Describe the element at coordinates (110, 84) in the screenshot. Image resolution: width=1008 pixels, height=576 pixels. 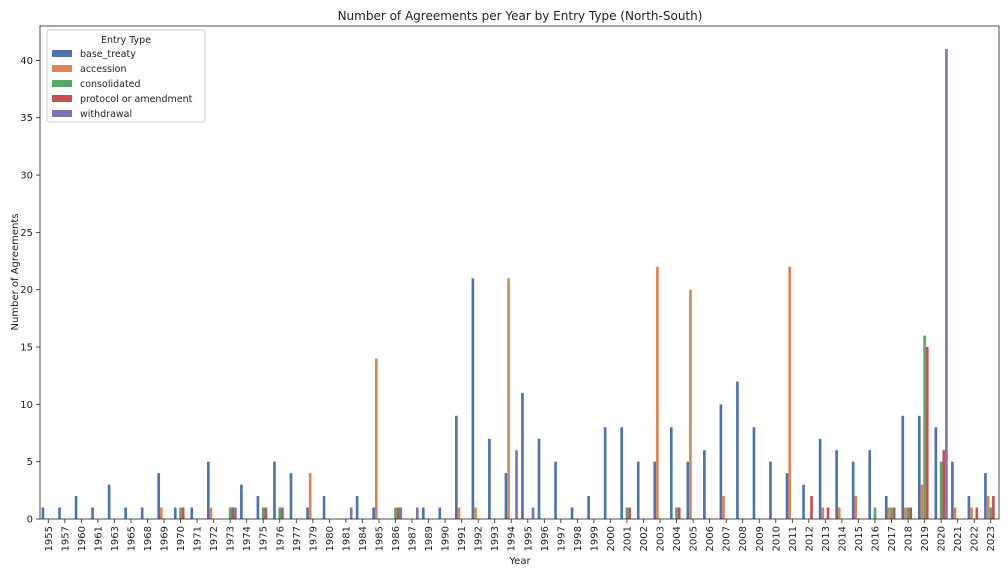
I see `legend-label: consolidated` at that location.